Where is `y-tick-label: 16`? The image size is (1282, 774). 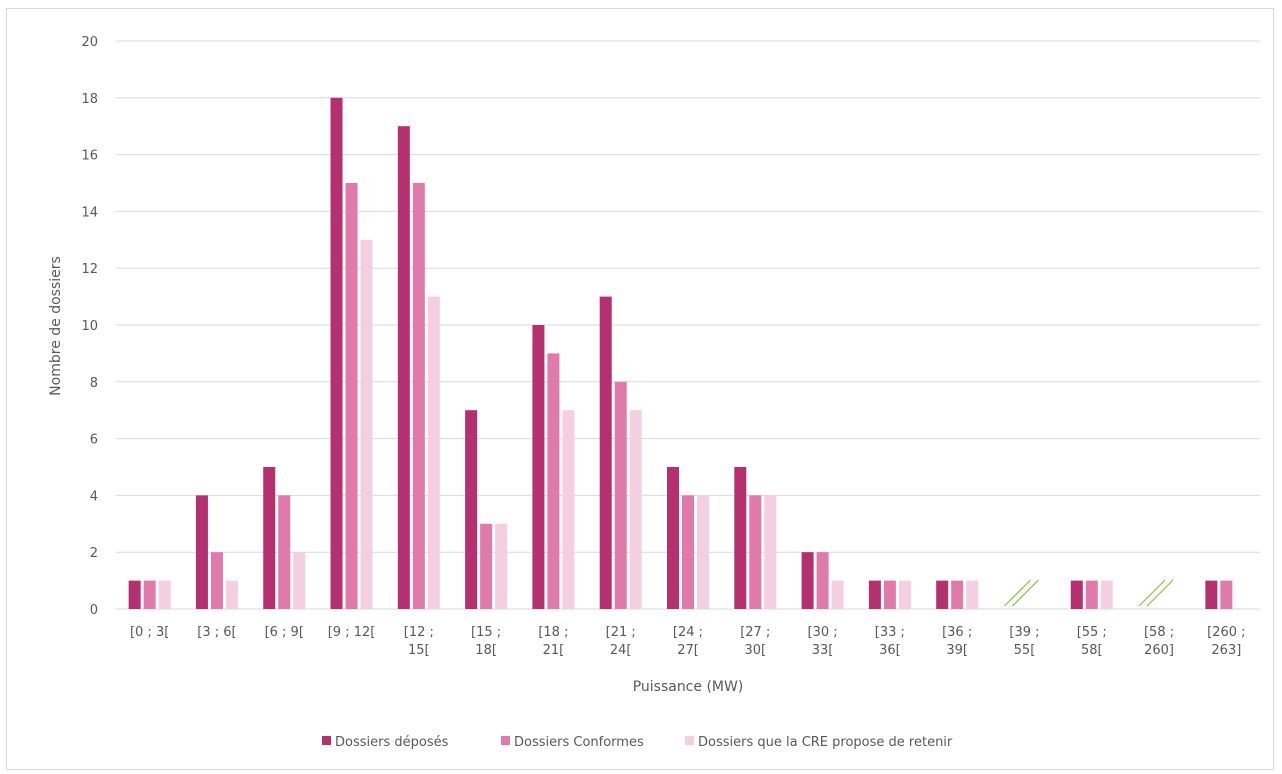 y-tick-label: 16 is located at coordinates (89, 156).